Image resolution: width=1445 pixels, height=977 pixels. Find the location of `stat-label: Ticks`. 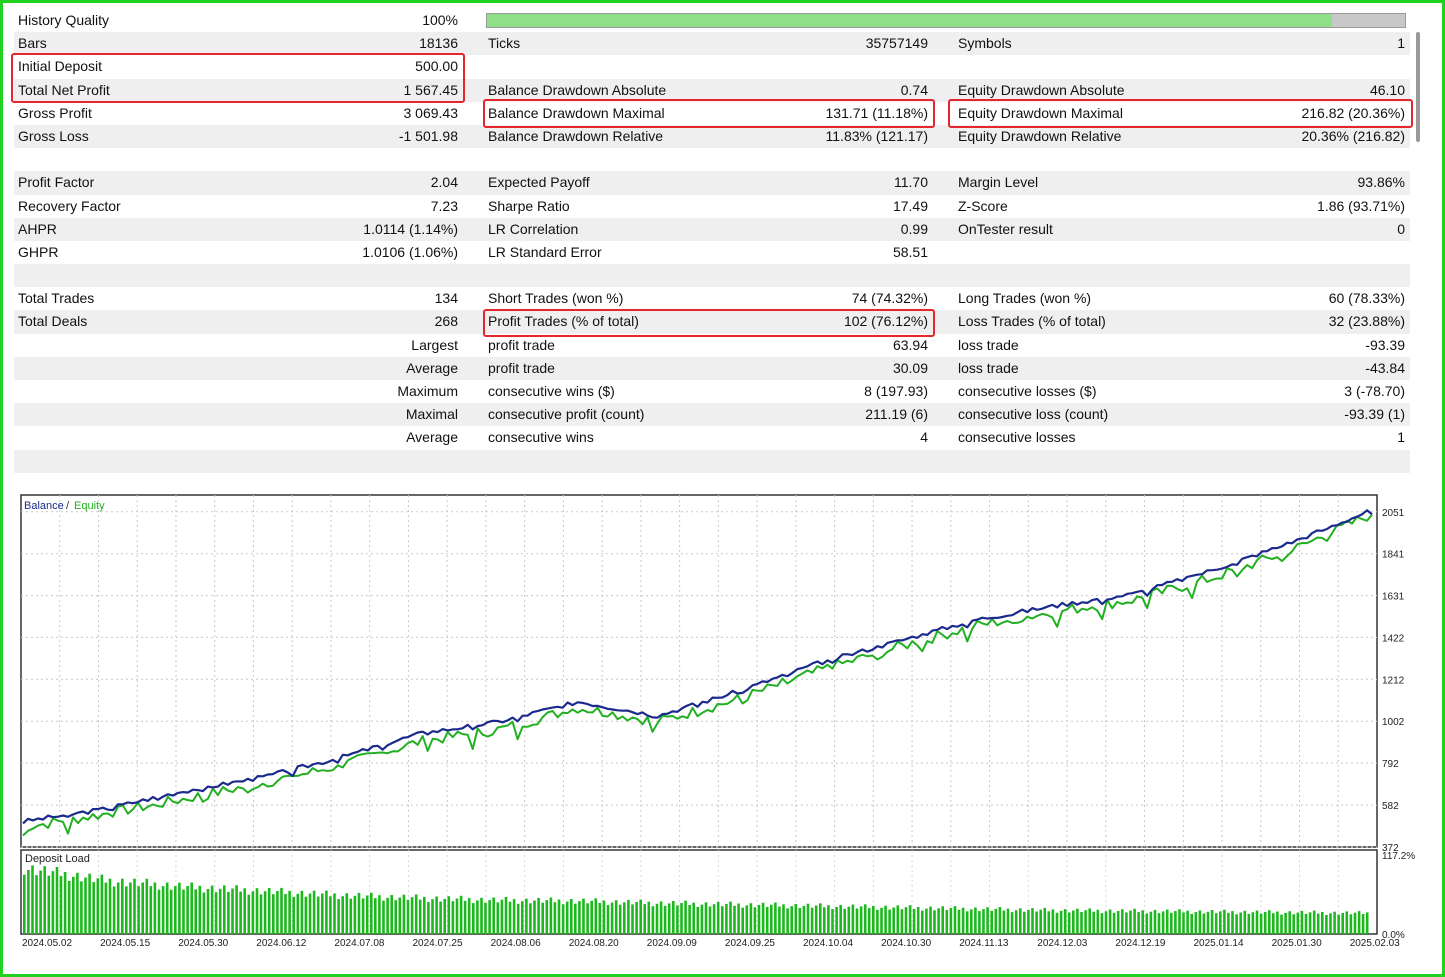

stat-label: Ticks is located at coordinates (504, 43).